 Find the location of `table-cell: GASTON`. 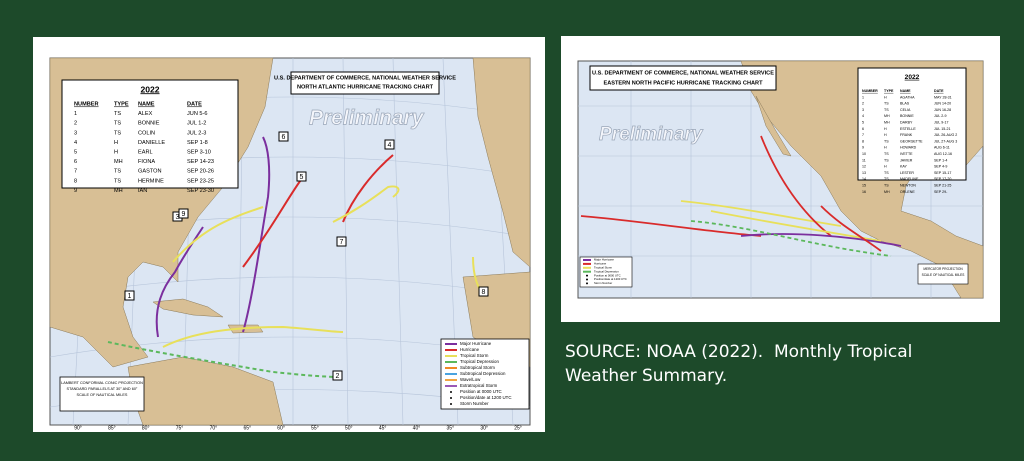

table-cell: GASTON is located at coordinates (150, 172).